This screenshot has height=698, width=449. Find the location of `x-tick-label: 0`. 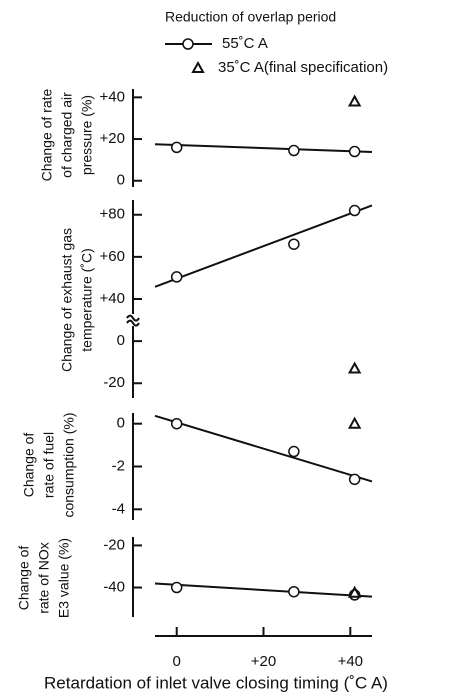

x-tick-label: 0 is located at coordinates (177, 661).